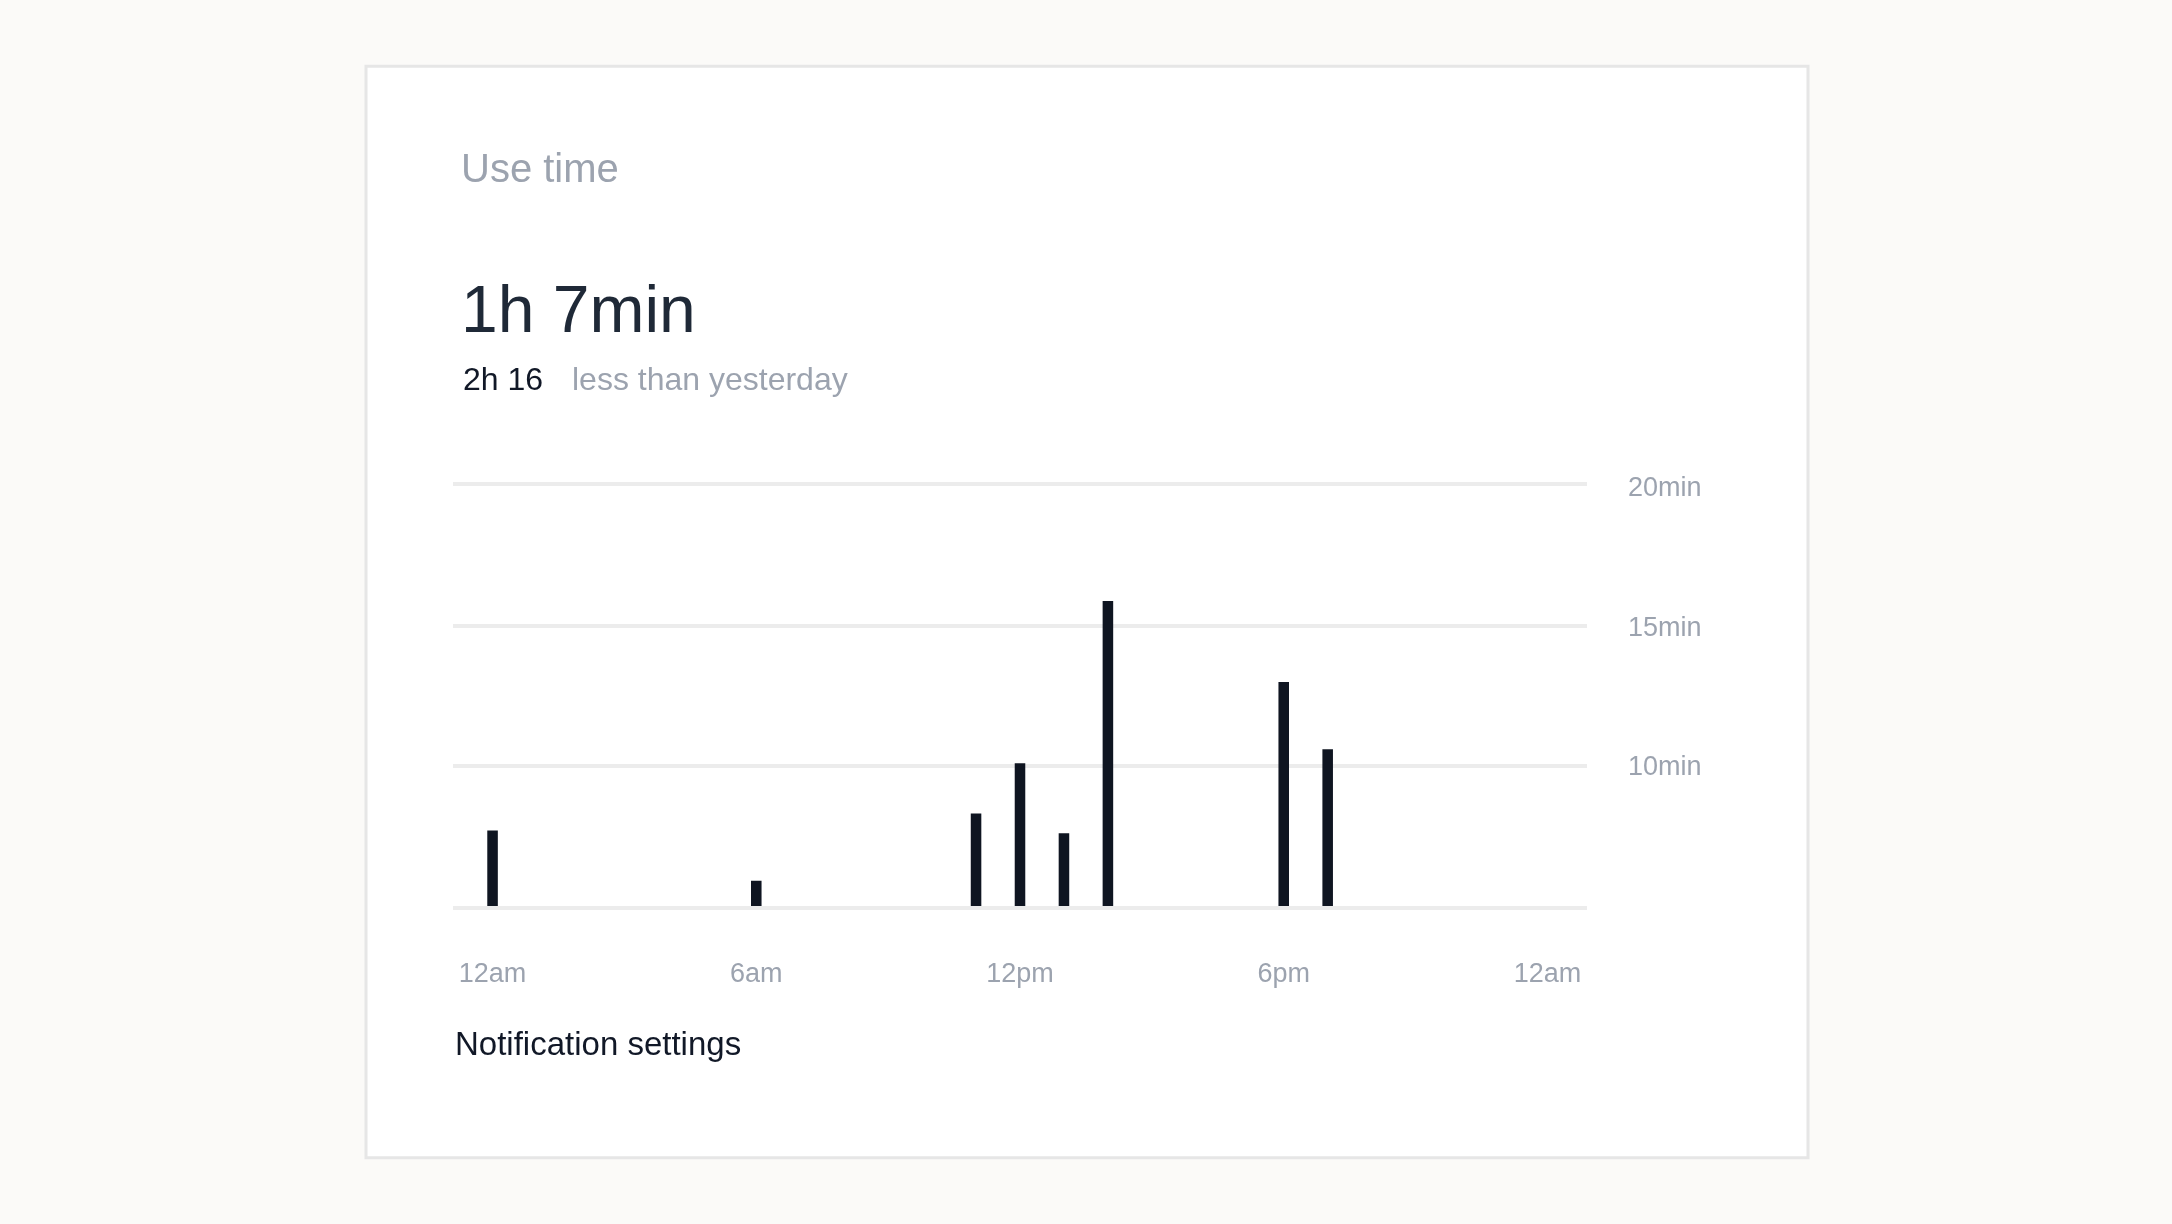  Describe the element at coordinates (578, 309) in the screenshot. I see `chart-subtitle: 1h 7min` at that location.